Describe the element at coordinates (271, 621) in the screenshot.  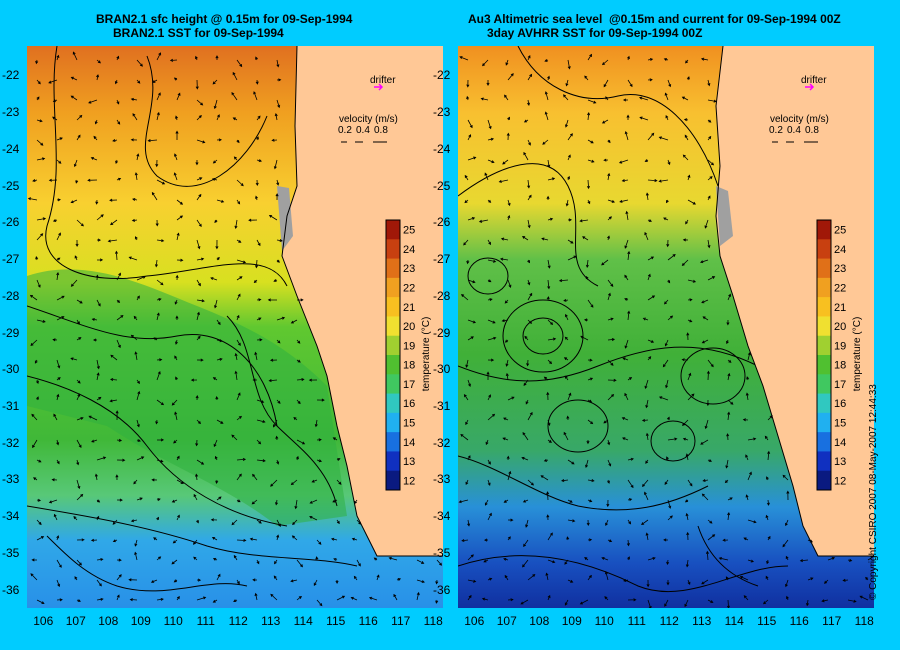
I see `longitude-tick-label: 113` at that location.